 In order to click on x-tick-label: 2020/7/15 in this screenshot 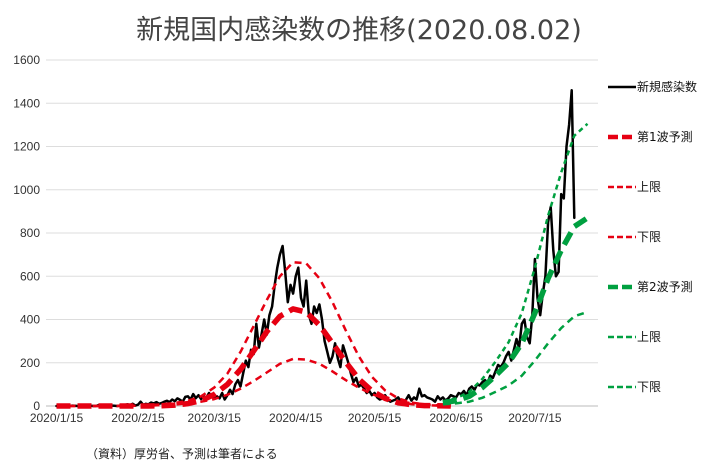, I will do `click(535, 418)`.